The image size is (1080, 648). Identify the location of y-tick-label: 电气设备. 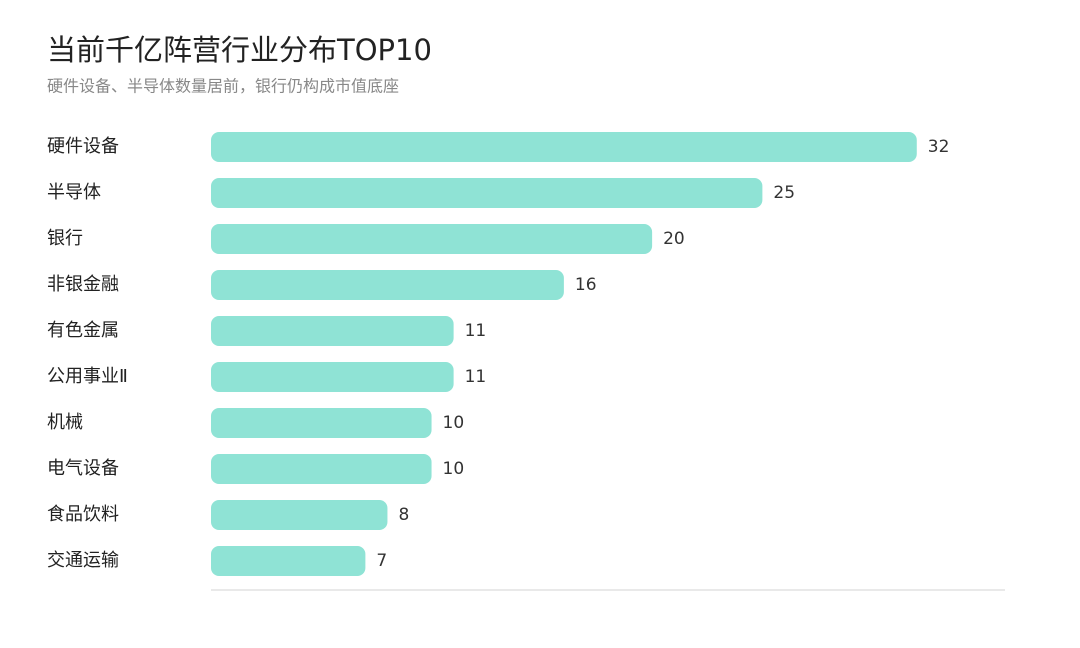
(83, 468).